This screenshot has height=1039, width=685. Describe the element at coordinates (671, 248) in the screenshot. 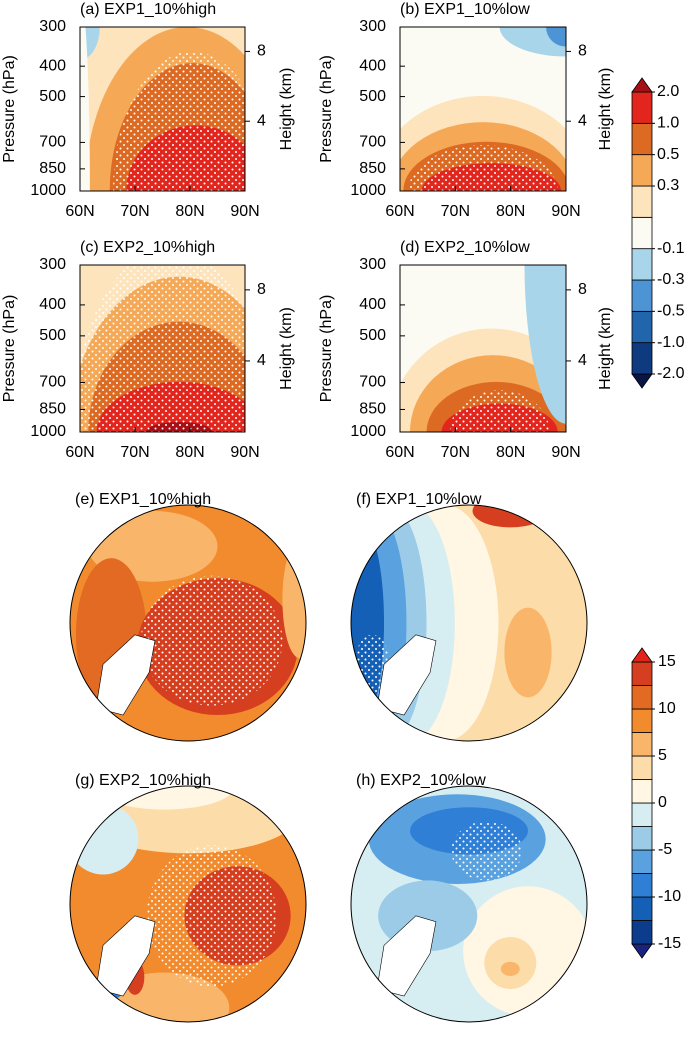

I see `colorbar-label: -0.1` at that location.